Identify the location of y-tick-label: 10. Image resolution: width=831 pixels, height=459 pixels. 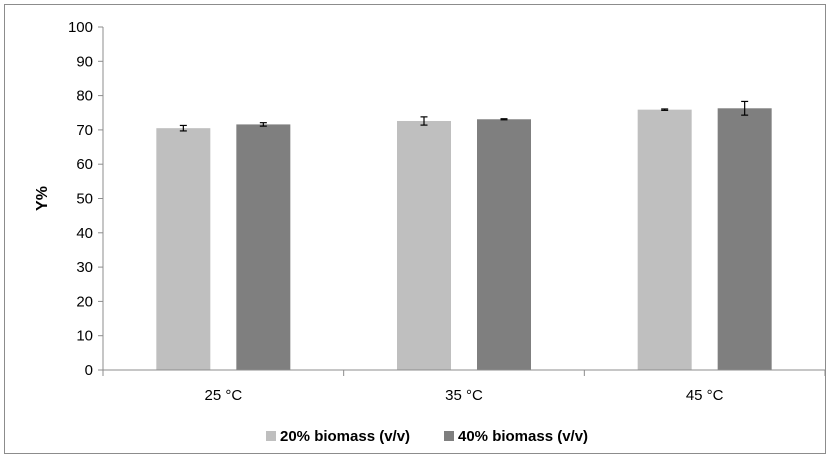
(84, 336).